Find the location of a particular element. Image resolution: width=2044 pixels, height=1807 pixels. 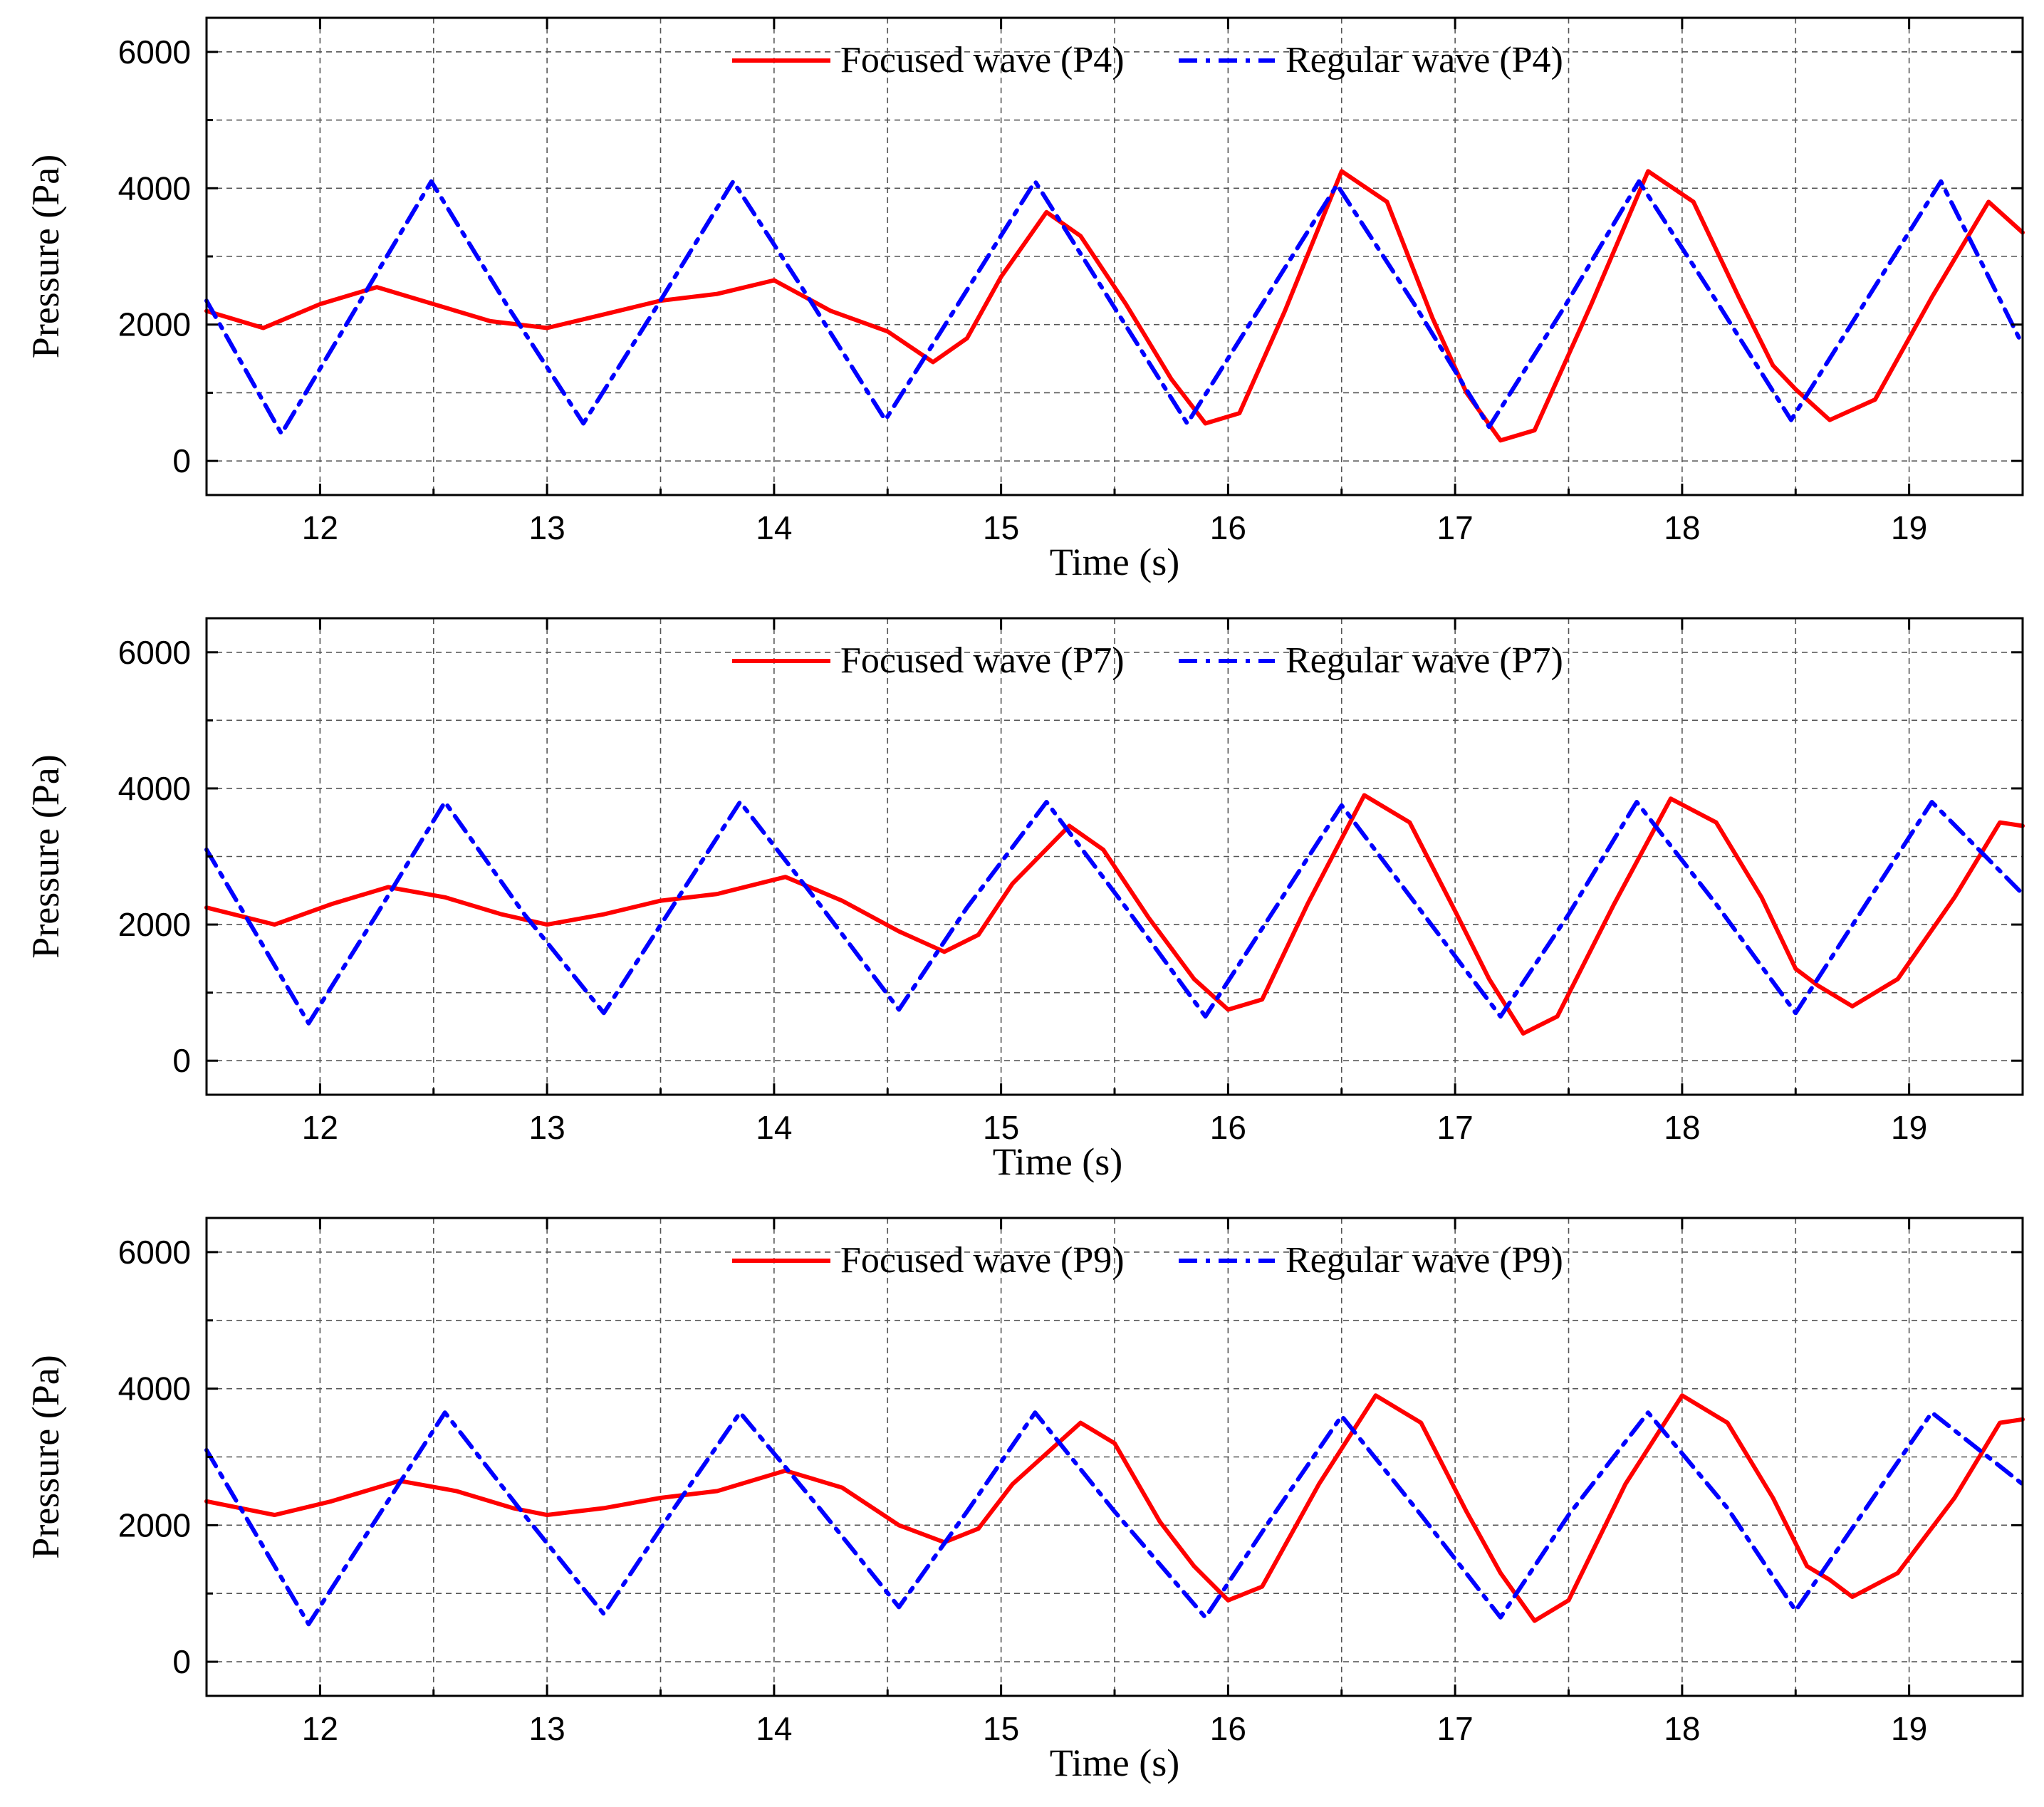

legend: Focused wave (P9) Regular wave (P9) is located at coordinates (1147, 1260).